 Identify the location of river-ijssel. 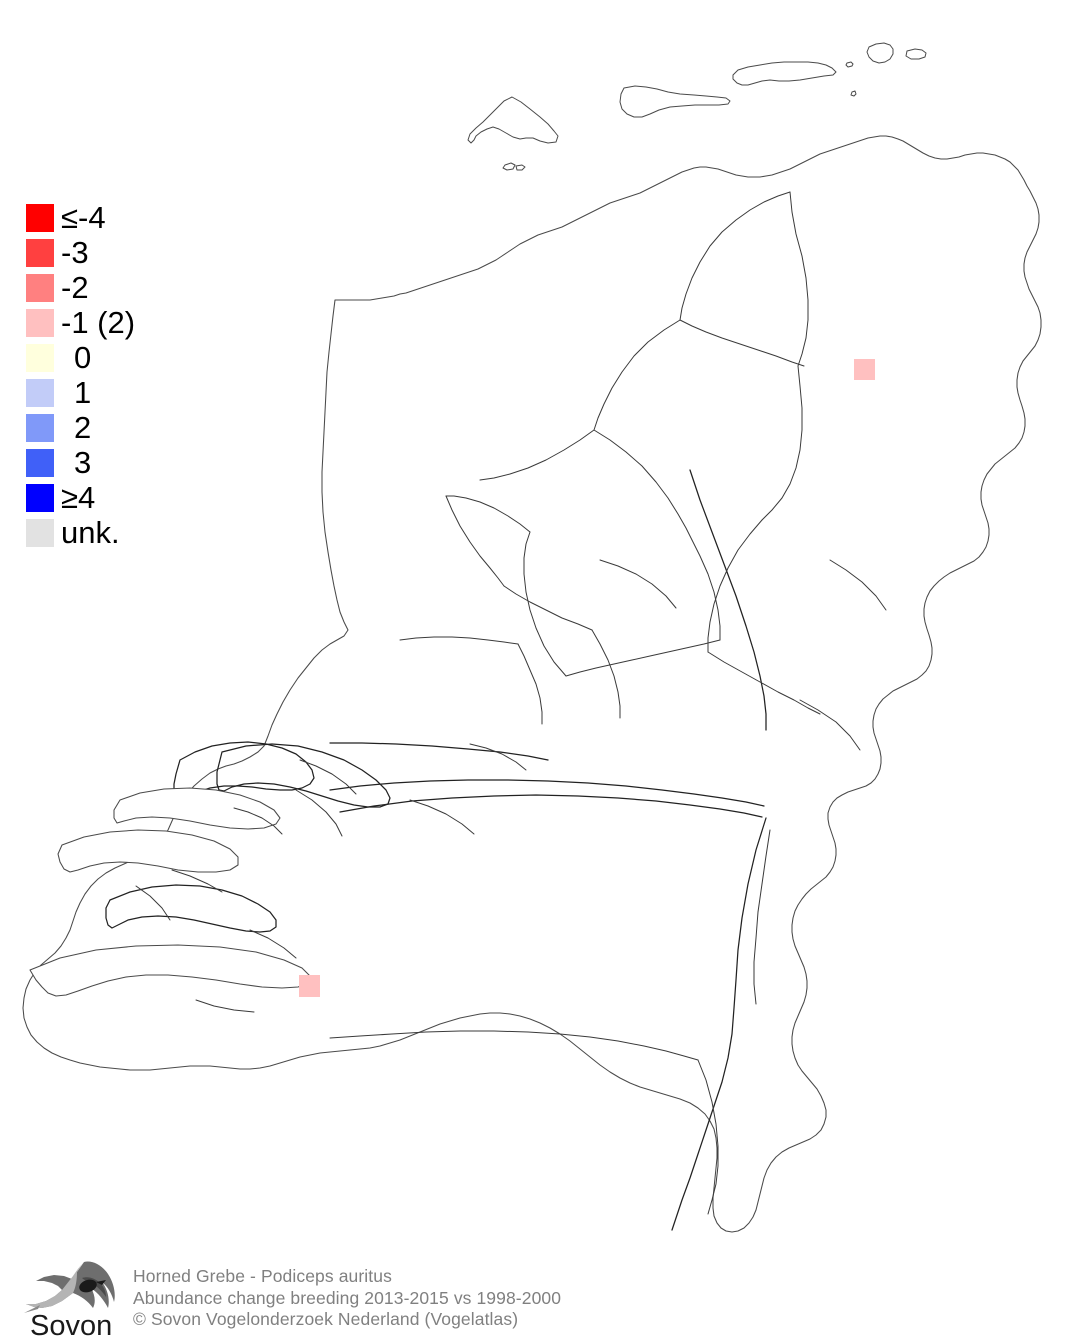
(728, 600).